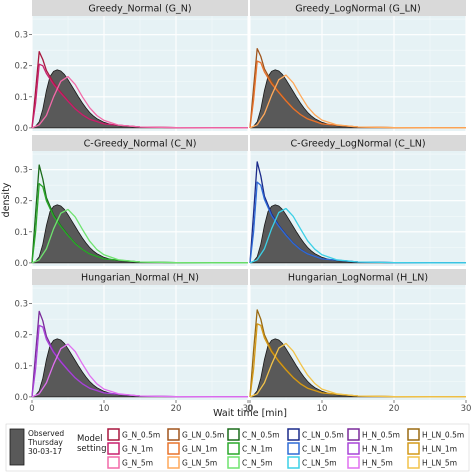 Image resolution: width=474 pixels, height=474 pixels. I want to click on density-line-G_N_5m, so click(139, 102).